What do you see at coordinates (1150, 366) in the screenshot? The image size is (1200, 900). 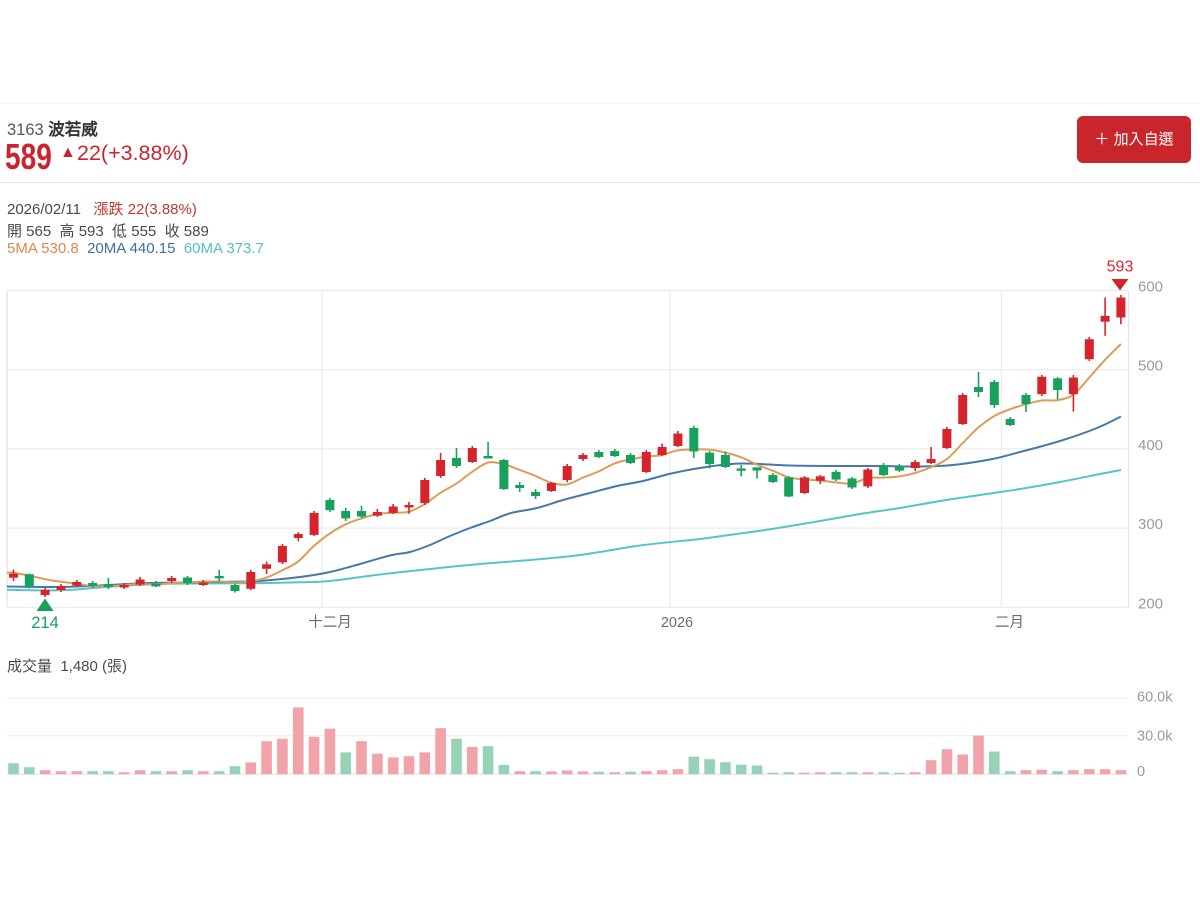 I see `svg-text: 500` at bounding box center [1150, 366].